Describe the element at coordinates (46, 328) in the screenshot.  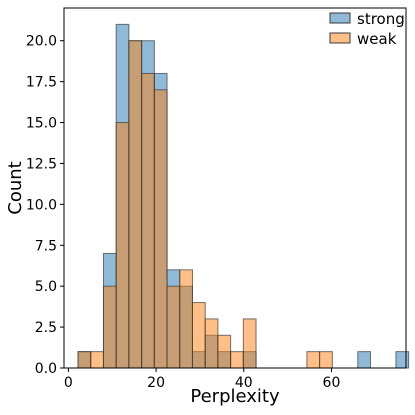
I see `y-tick-label: 2.5` at that location.